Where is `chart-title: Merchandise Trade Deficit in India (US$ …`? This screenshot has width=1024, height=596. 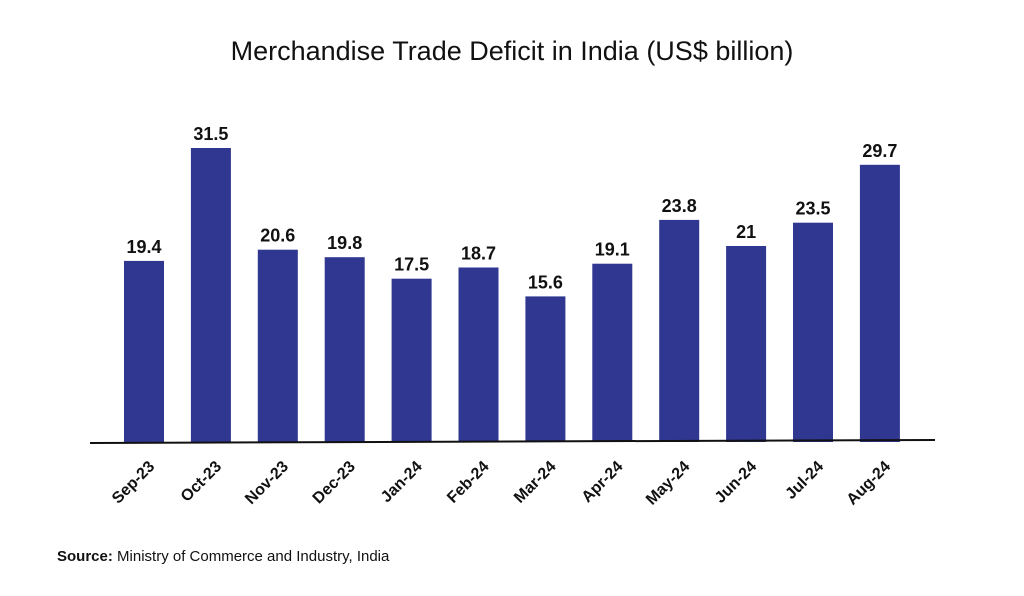
chart-title: Merchandise Trade Deficit in India (US$ … is located at coordinates (512, 51).